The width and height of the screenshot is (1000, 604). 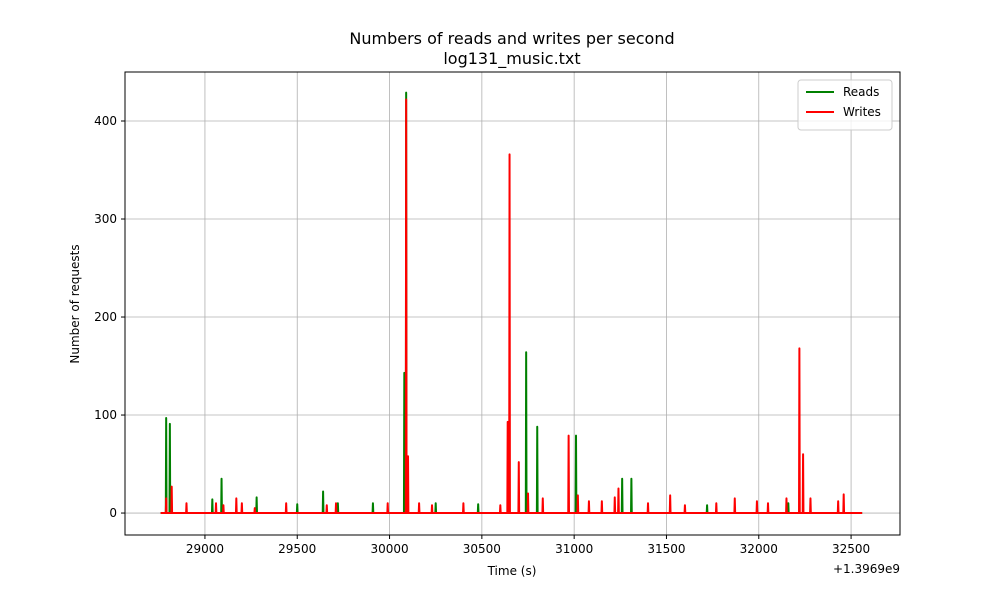 I want to click on x-tick-label: 29500, so click(x=297, y=549).